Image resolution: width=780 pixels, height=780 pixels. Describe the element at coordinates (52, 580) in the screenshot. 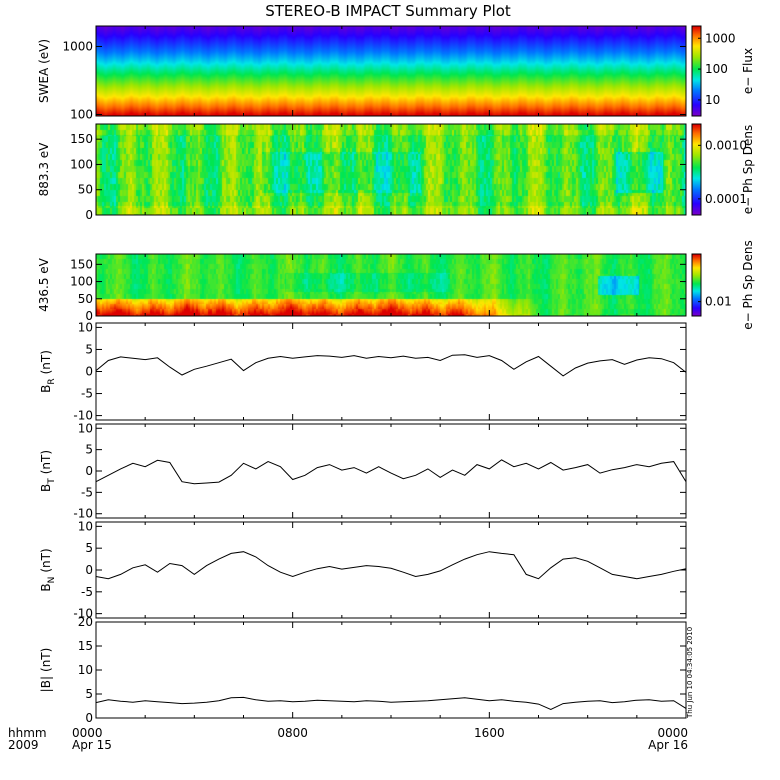

I see `y-label-subscript: N` at that location.